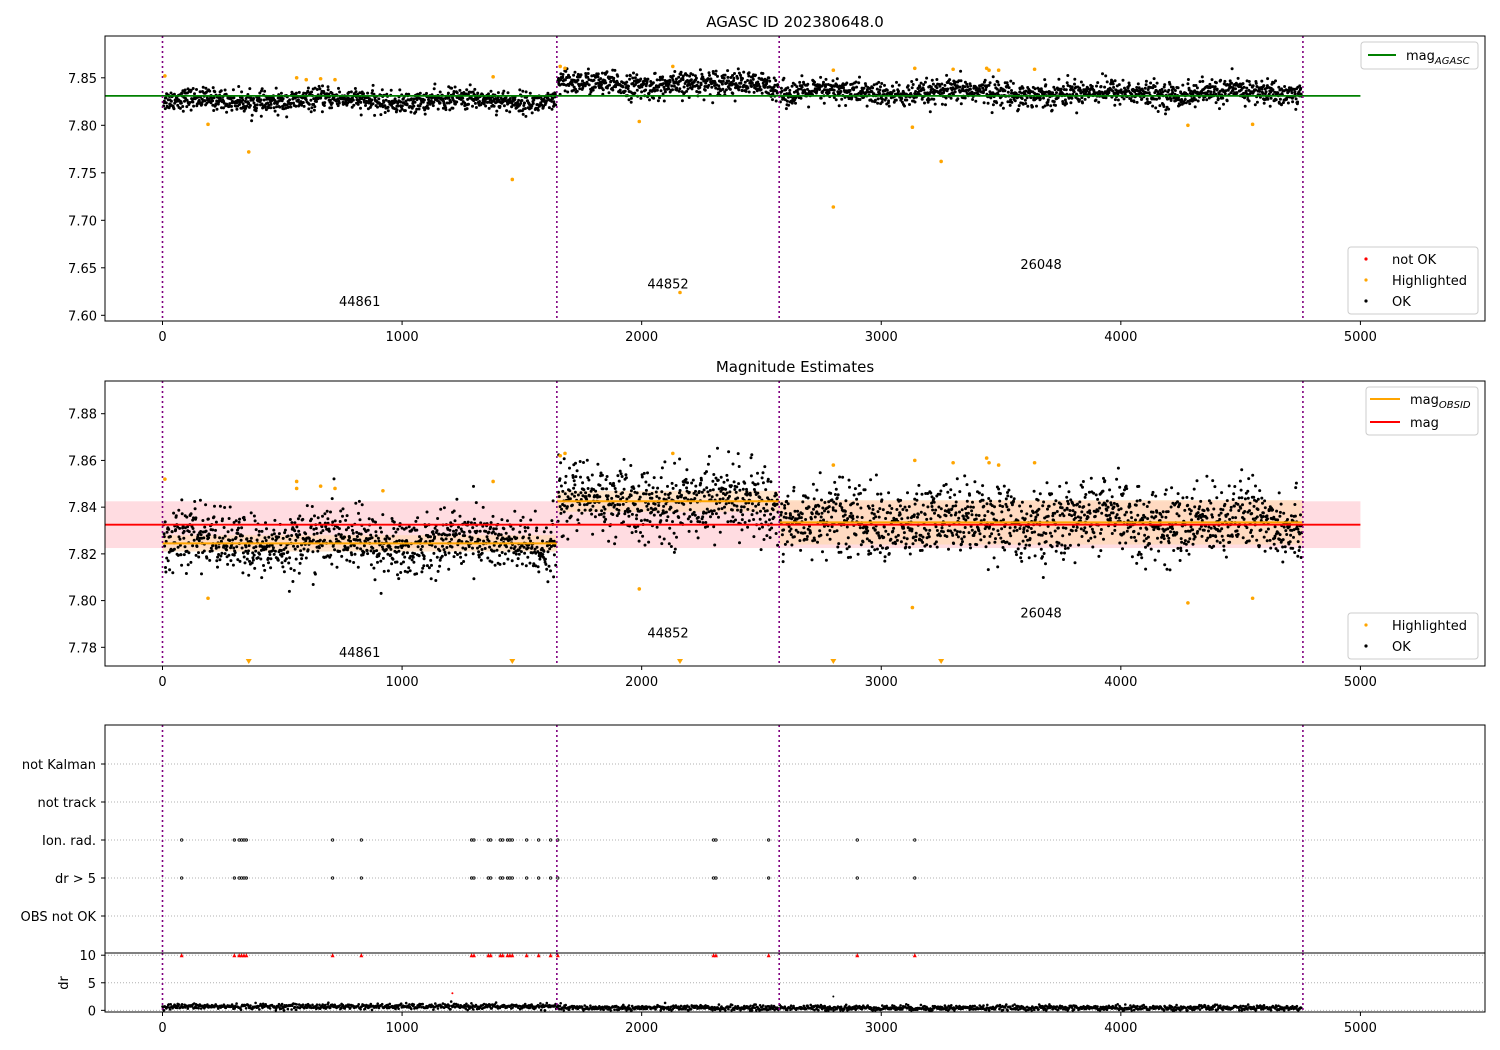 Image resolution: width=1500 pixels, height=1050 pixels. Describe the element at coordinates (162, 337) in the screenshot. I see `agasc-xtick-label: 0` at that location.